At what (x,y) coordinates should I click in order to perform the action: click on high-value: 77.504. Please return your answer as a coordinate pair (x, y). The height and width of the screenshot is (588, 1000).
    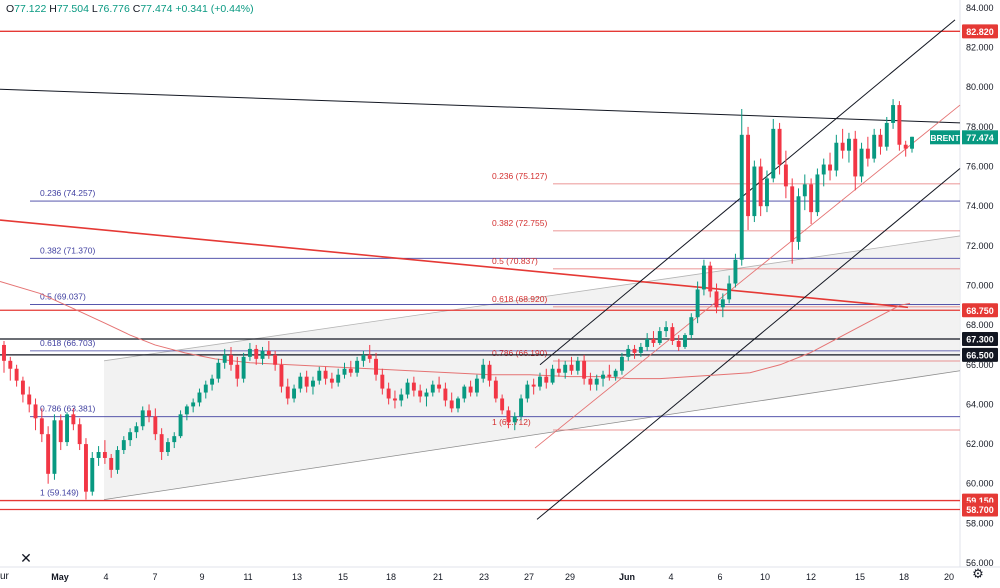
    Looking at the image, I should click on (72, 9).